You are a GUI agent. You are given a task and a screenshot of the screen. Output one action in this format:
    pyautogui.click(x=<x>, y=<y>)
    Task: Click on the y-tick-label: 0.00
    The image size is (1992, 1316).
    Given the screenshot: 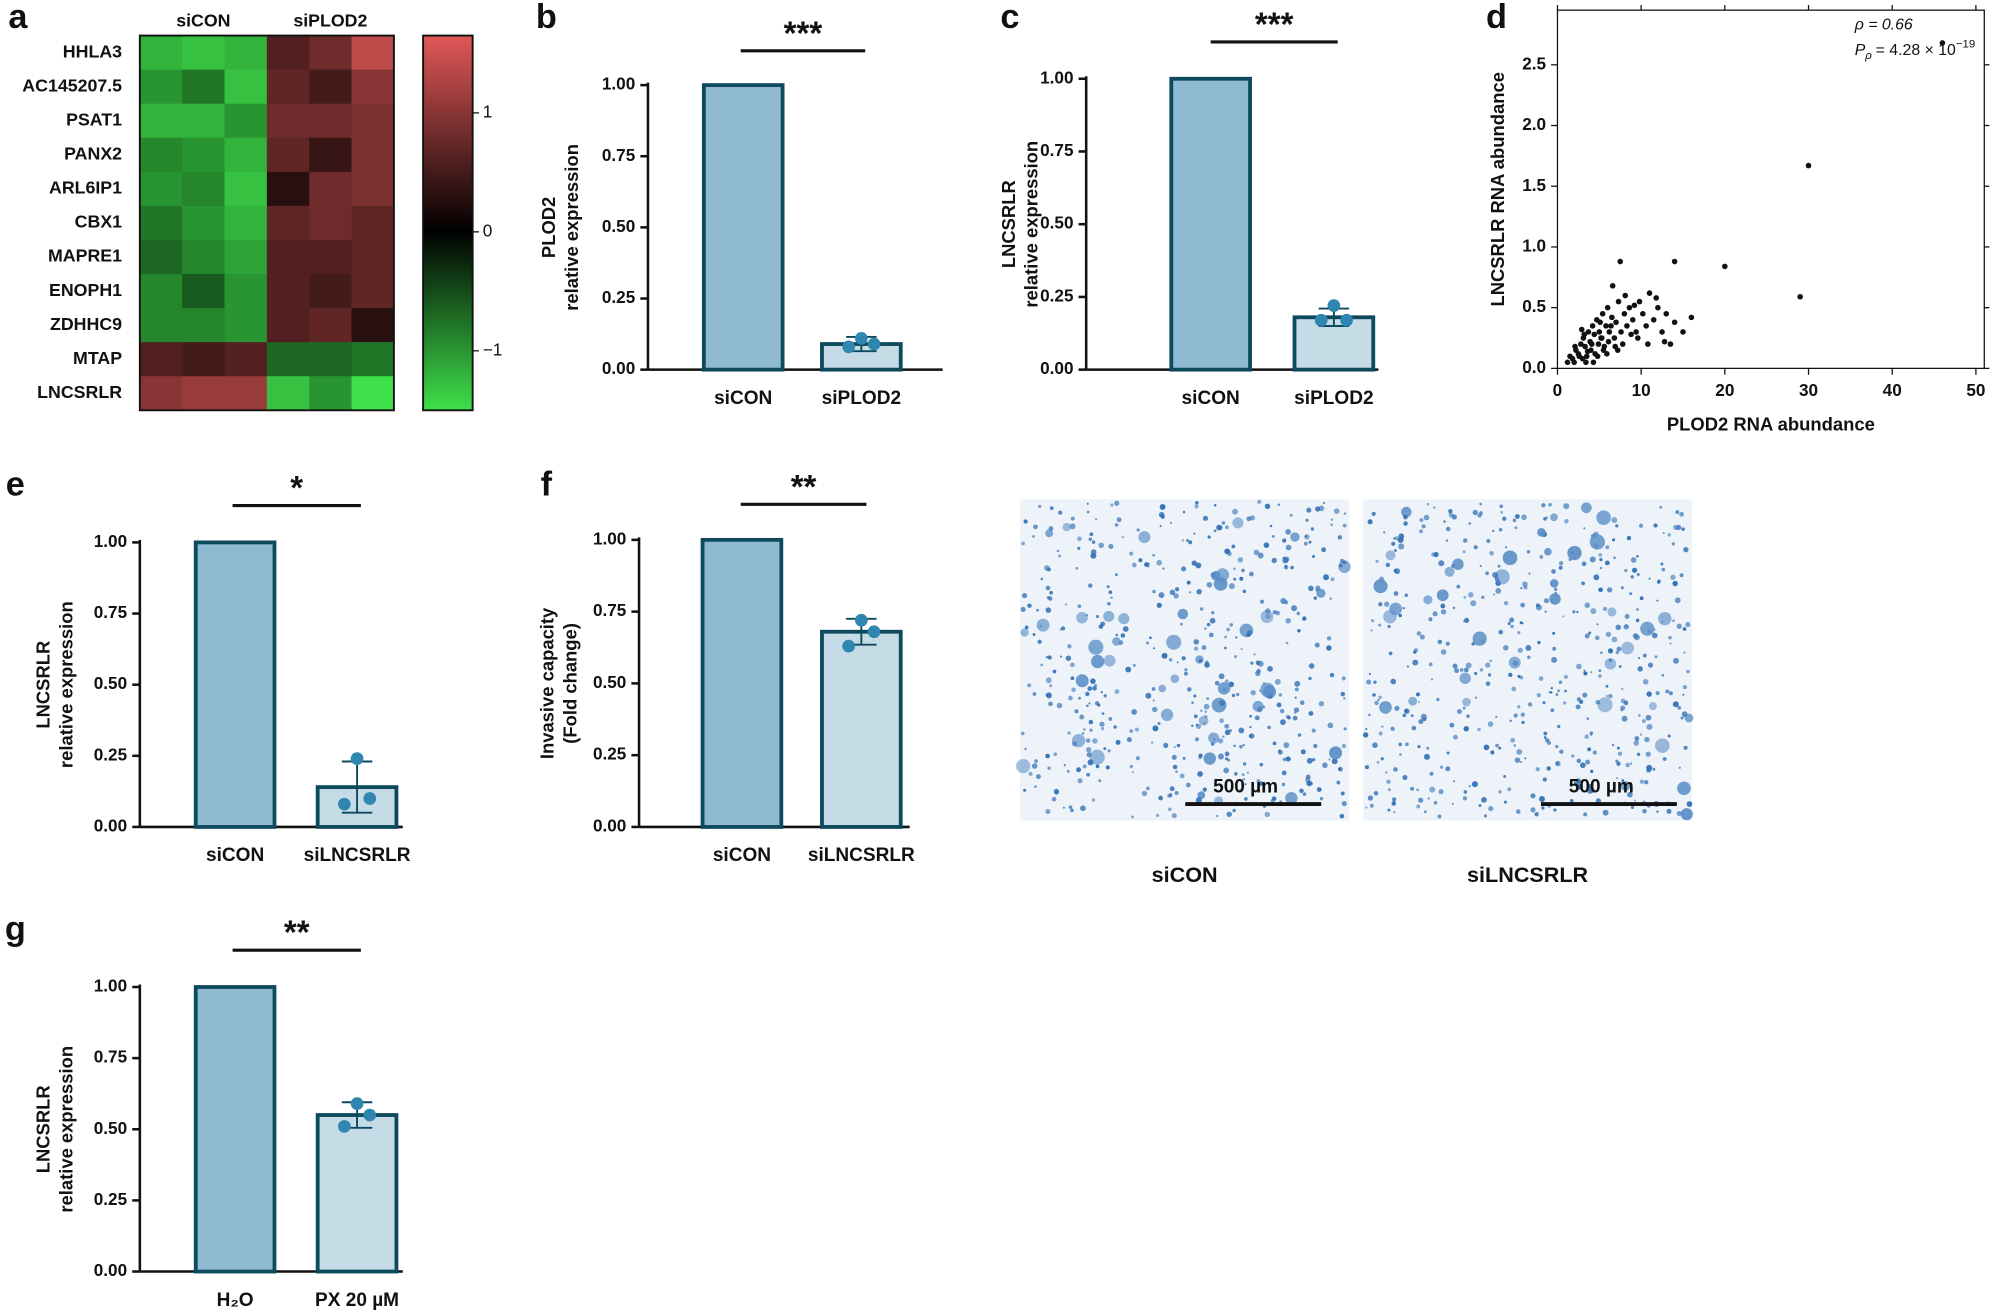 What is the action you would take?
    pyautogui.click(x=110, y=825)
    